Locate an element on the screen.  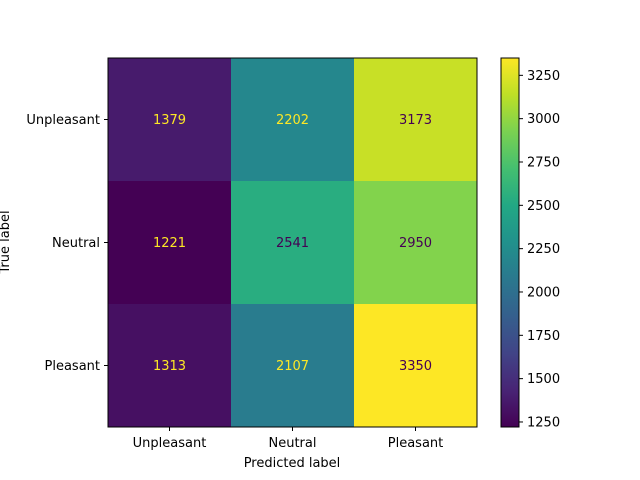
cell-value-label: 2541 is located at coordinates (292, 243).